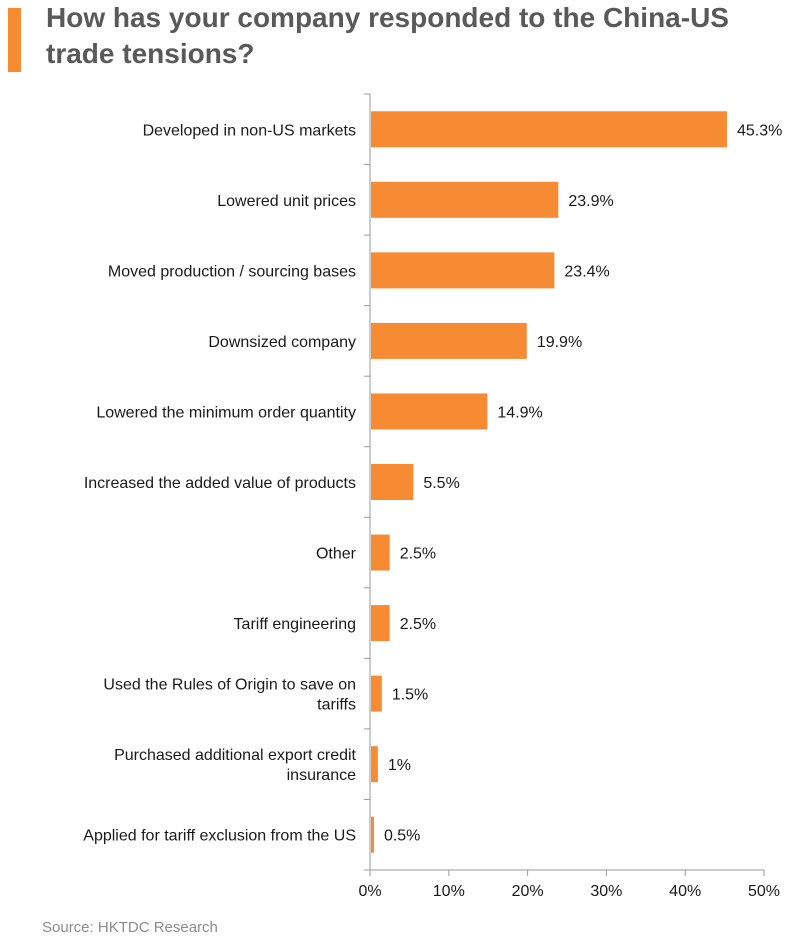 The image size is (800, 946). What do you see at coordinates (219, 836) in the screenshot?
I see `category-label: Applied for tariff exclusion from the US` at bounding box center [219, 836].